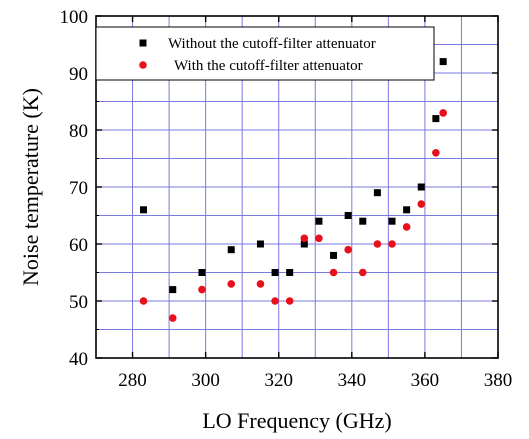 The width and height of the screenshot is (529, 439). I want to click on x-axis-title: LO Frequency (GHz), so click(296, 420).